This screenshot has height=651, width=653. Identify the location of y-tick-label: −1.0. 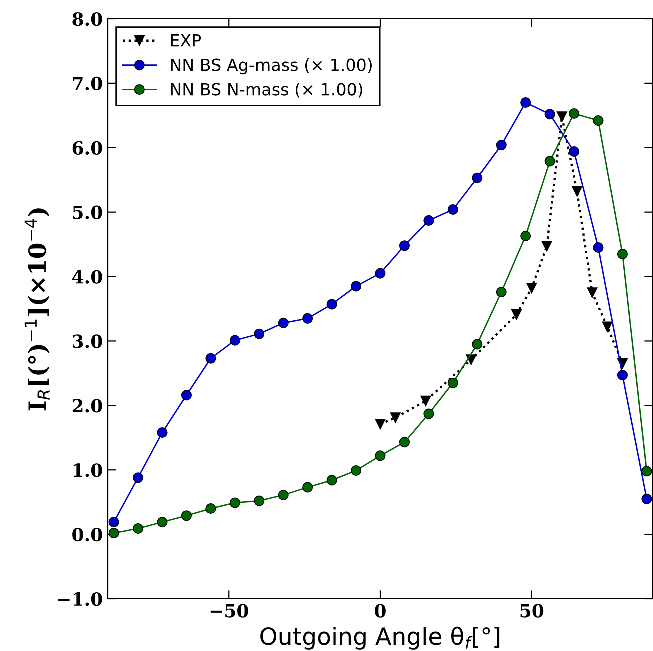
(80, 599).